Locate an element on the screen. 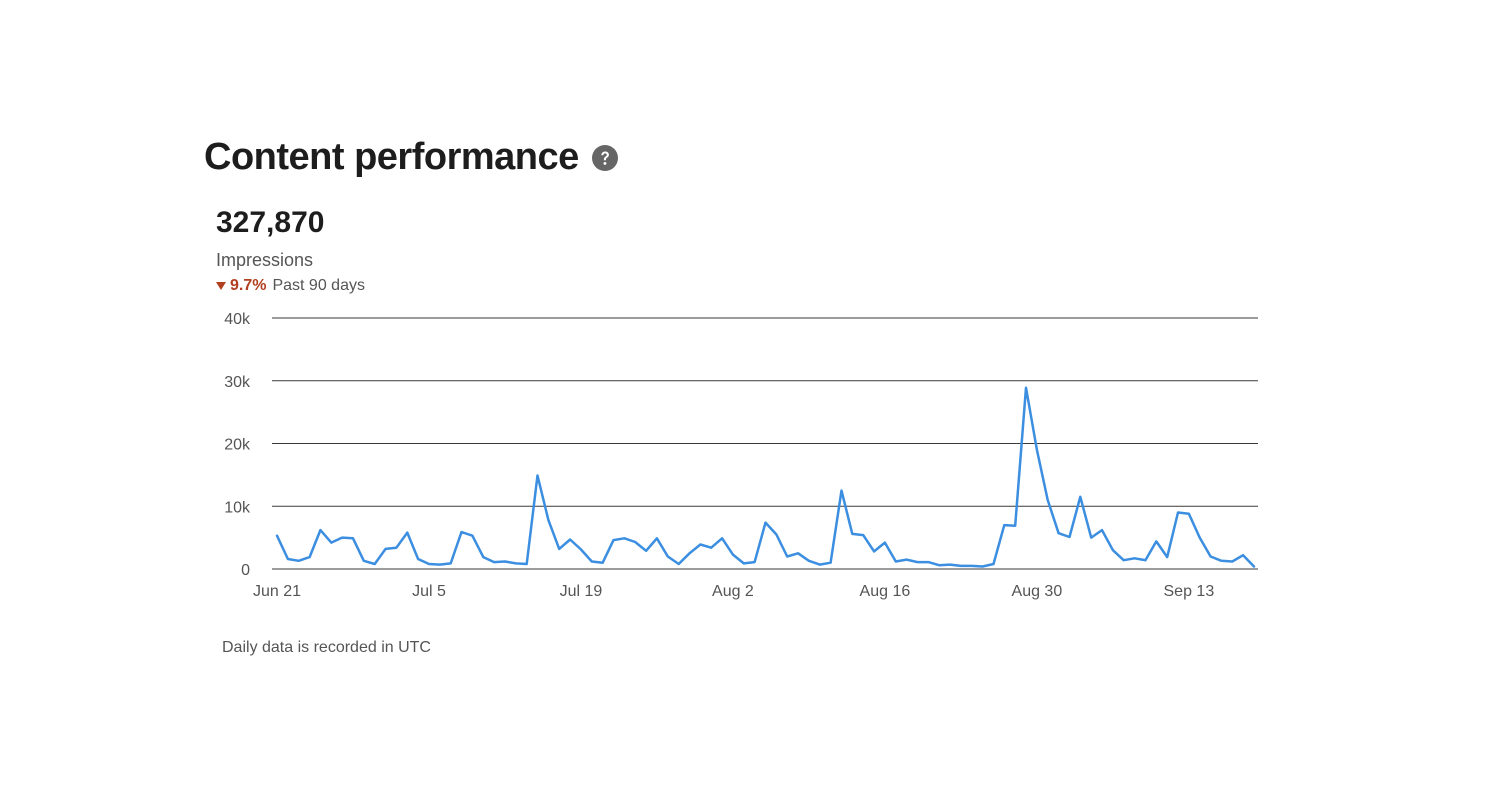  delta-row: 9.7% Past 90 days is located at coordinates (290, 286).